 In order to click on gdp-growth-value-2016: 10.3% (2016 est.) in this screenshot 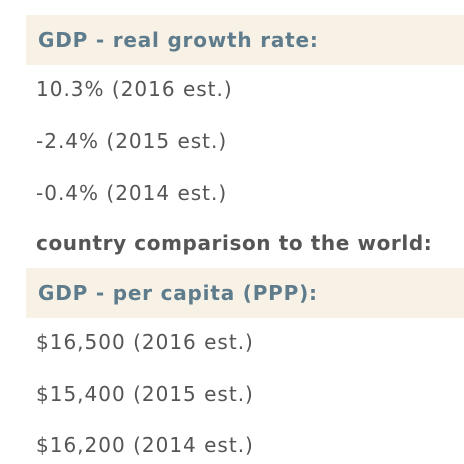, I will do `click(134, 89)`.